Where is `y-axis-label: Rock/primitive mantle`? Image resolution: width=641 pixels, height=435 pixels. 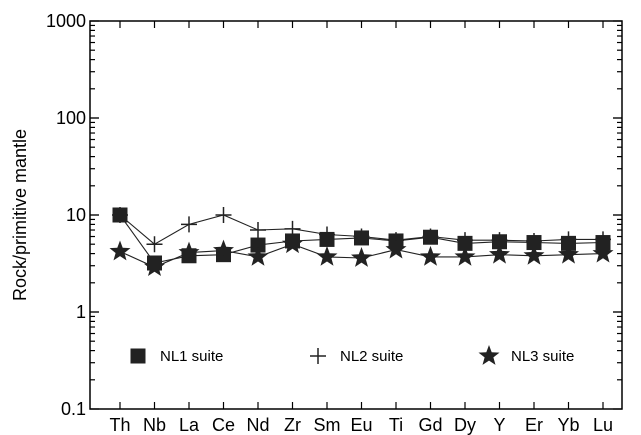
y-axis-label: Rock/primitive mantle is located at coordinates (20, 215).